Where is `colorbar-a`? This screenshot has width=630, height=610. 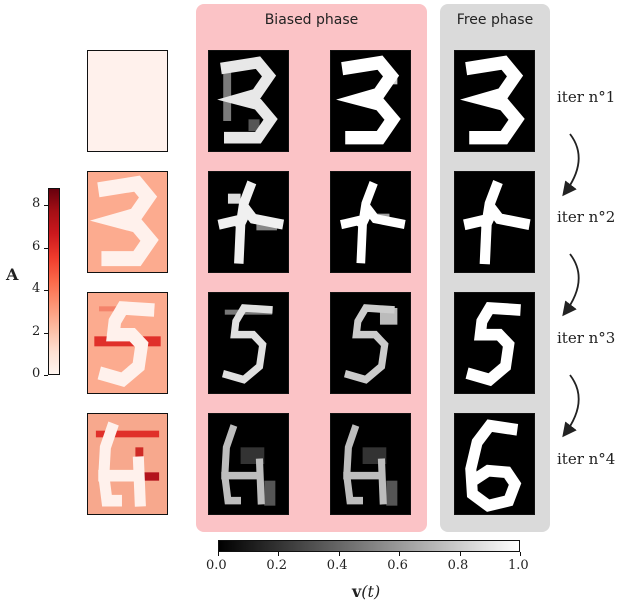 colorbar-a is located at coordinates (54, 281).